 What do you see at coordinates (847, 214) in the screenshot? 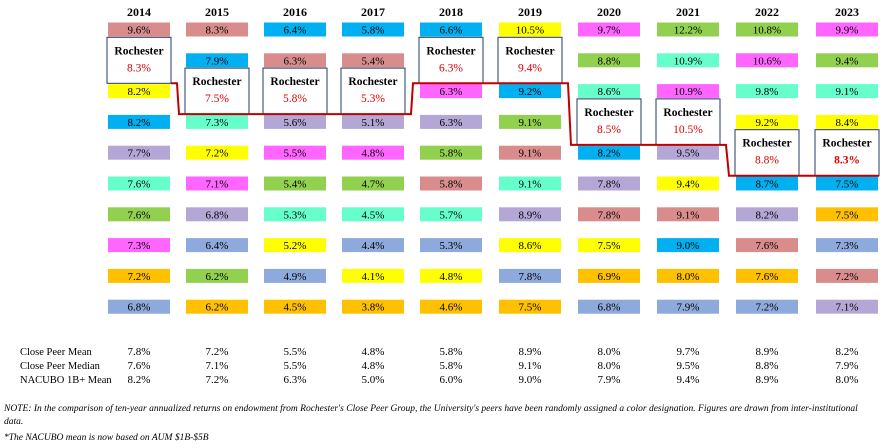
I see `peer-cell: 7.5%` at bounding box center [847, 214].